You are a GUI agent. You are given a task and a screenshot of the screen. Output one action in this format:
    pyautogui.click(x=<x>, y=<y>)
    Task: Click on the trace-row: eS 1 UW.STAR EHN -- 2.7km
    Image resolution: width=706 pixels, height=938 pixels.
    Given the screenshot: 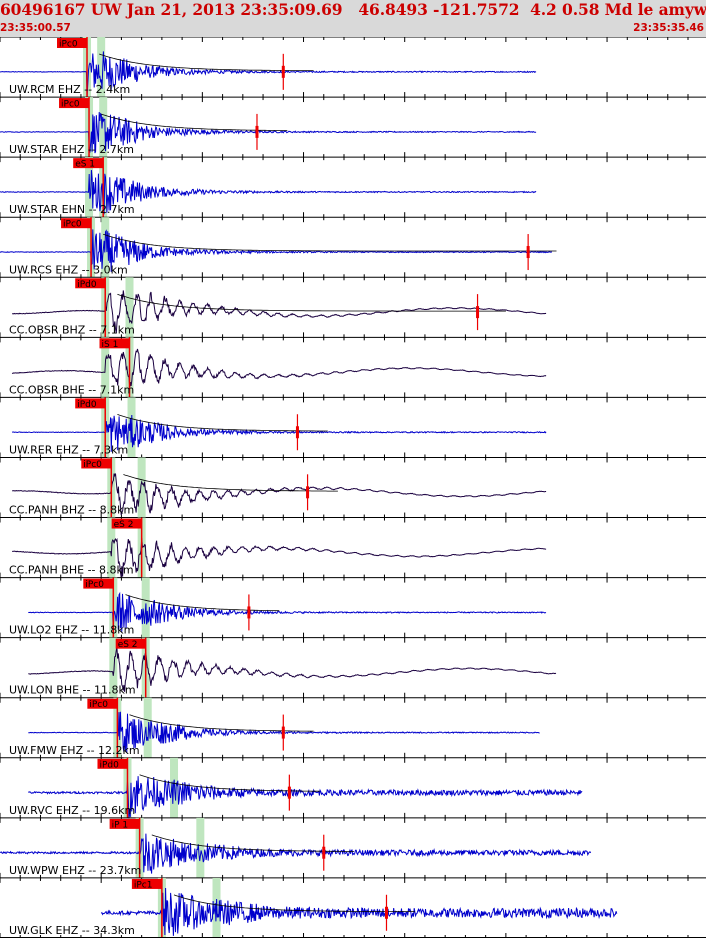 What is the action you would take?
    pyautogui.click(x=353, y=187)
    